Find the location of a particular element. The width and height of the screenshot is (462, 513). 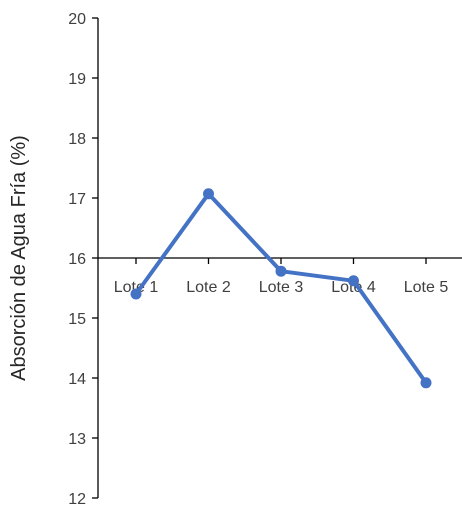

y-tick-label: 16 is located at coordinates (77, 259).